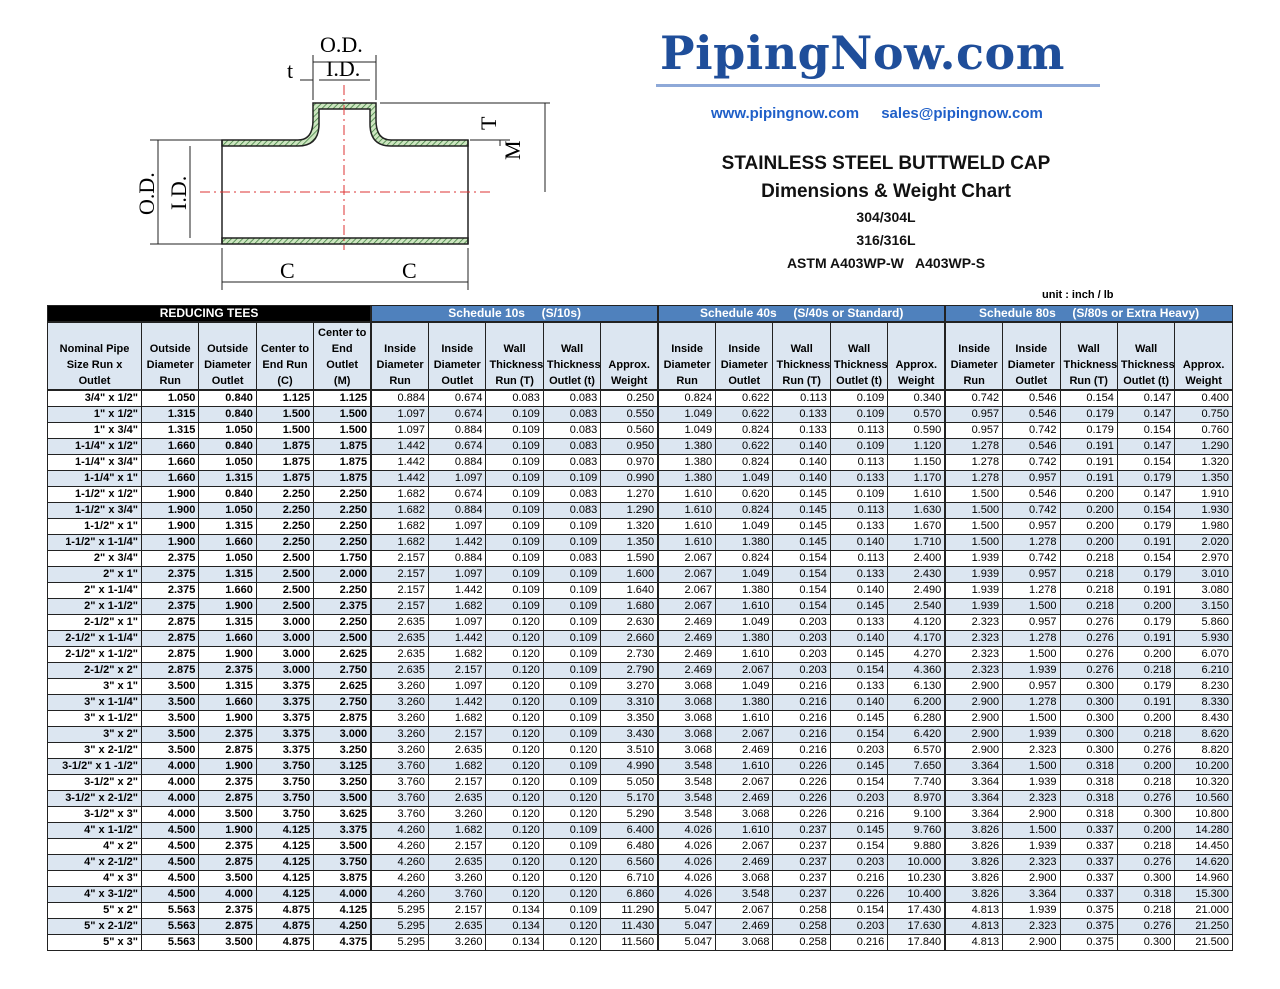 The height and width of the screenshot is (989, 1280). Describe the element at coordinates (916, 830) in the screenshot. I see `value-cell: 9.760` at that location.